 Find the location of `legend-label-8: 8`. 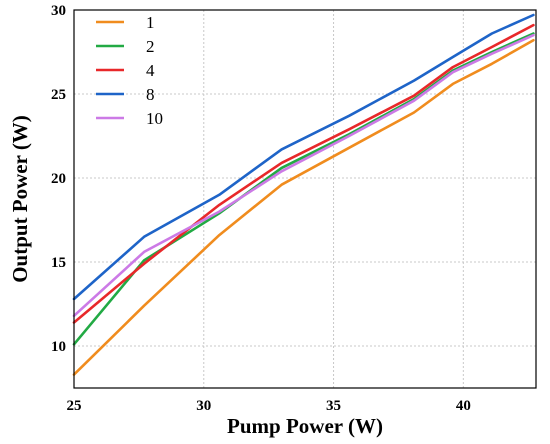

legend-label-8: 8 is located at coordinates (150, 94).